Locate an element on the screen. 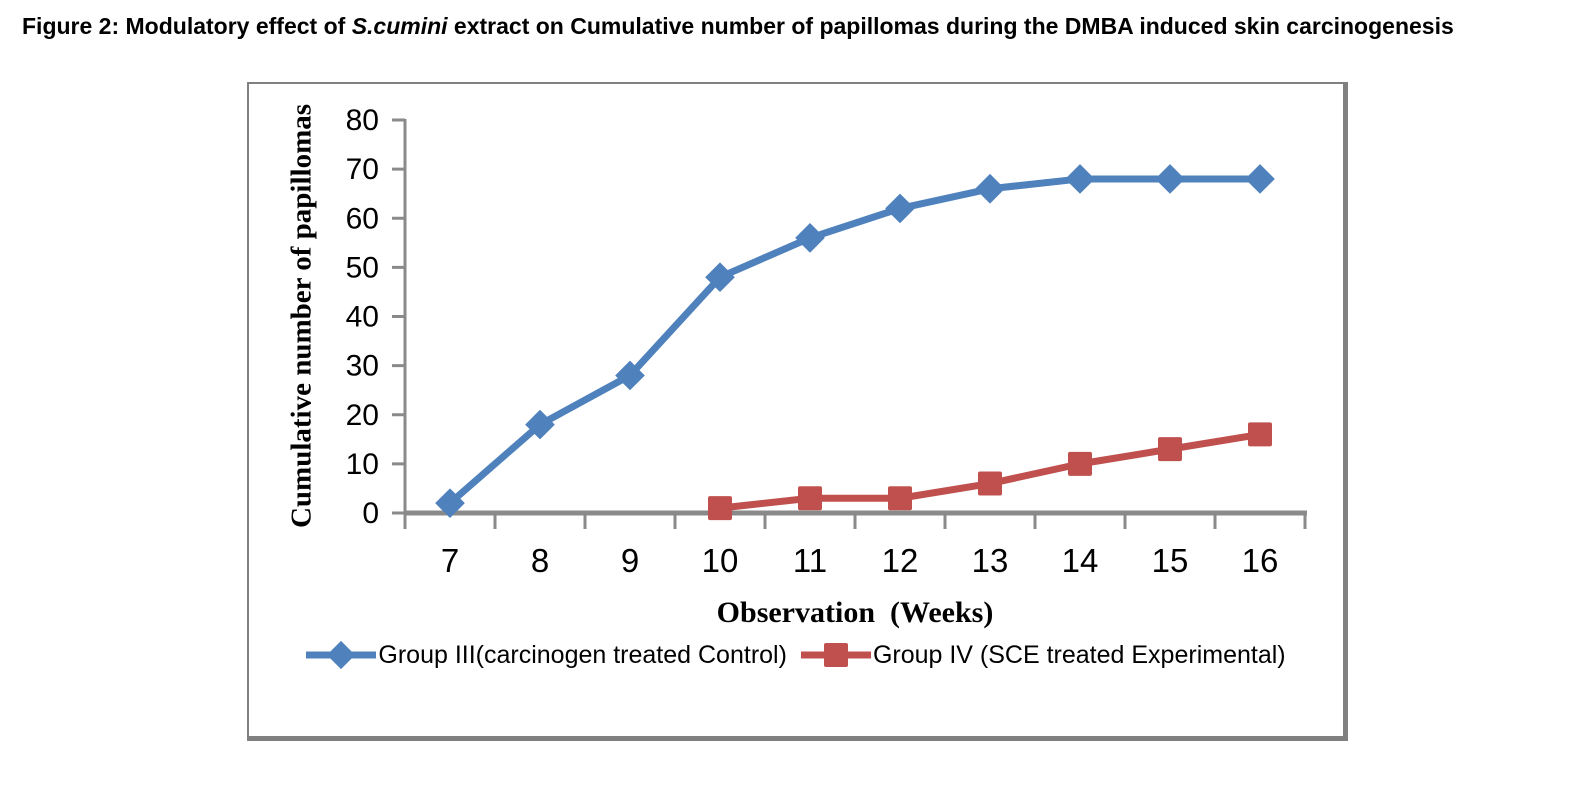 This screenshot has width=1591, height=798. y-tick-label: 0 is located at coordinates (370, 513).